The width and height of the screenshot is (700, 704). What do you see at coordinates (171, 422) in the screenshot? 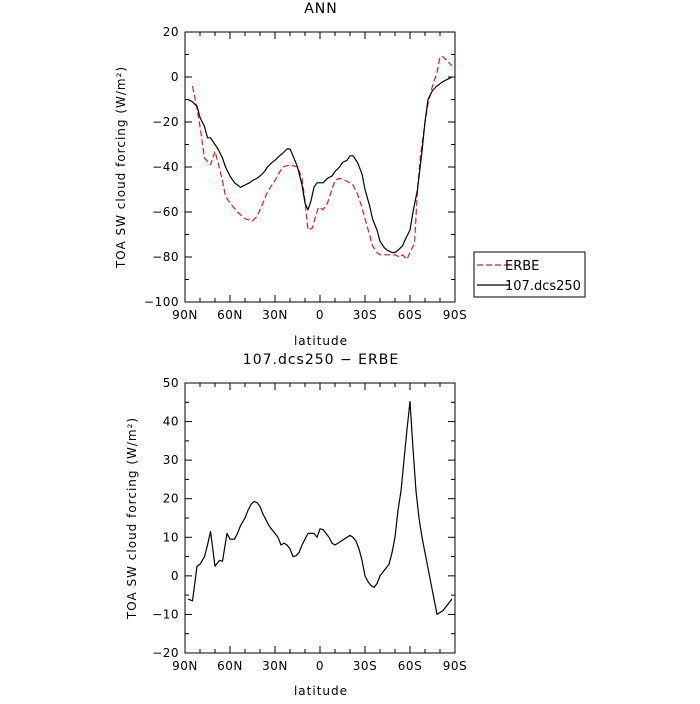
I see `y-tick-label: 40` at bounding box center [171, 422].